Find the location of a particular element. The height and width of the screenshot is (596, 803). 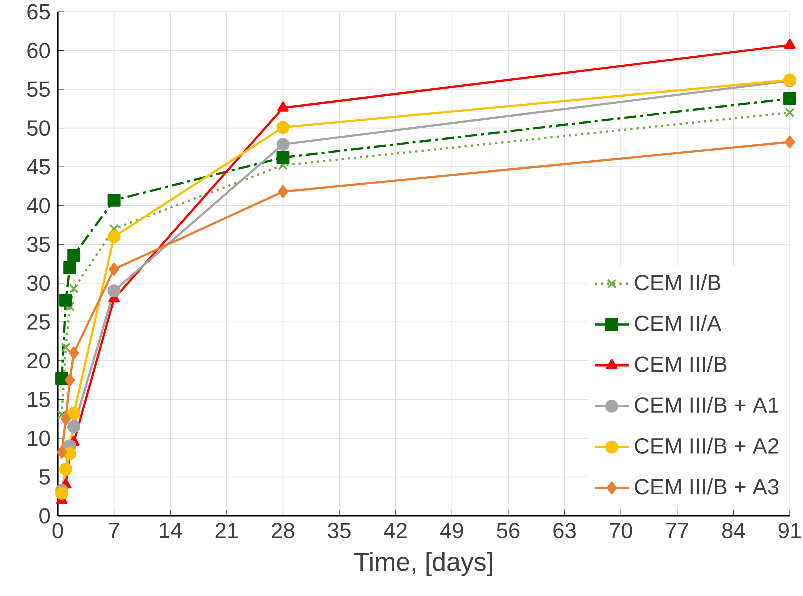

legend-label: CEM III/B + A2 is located at coordinates (707, 446).